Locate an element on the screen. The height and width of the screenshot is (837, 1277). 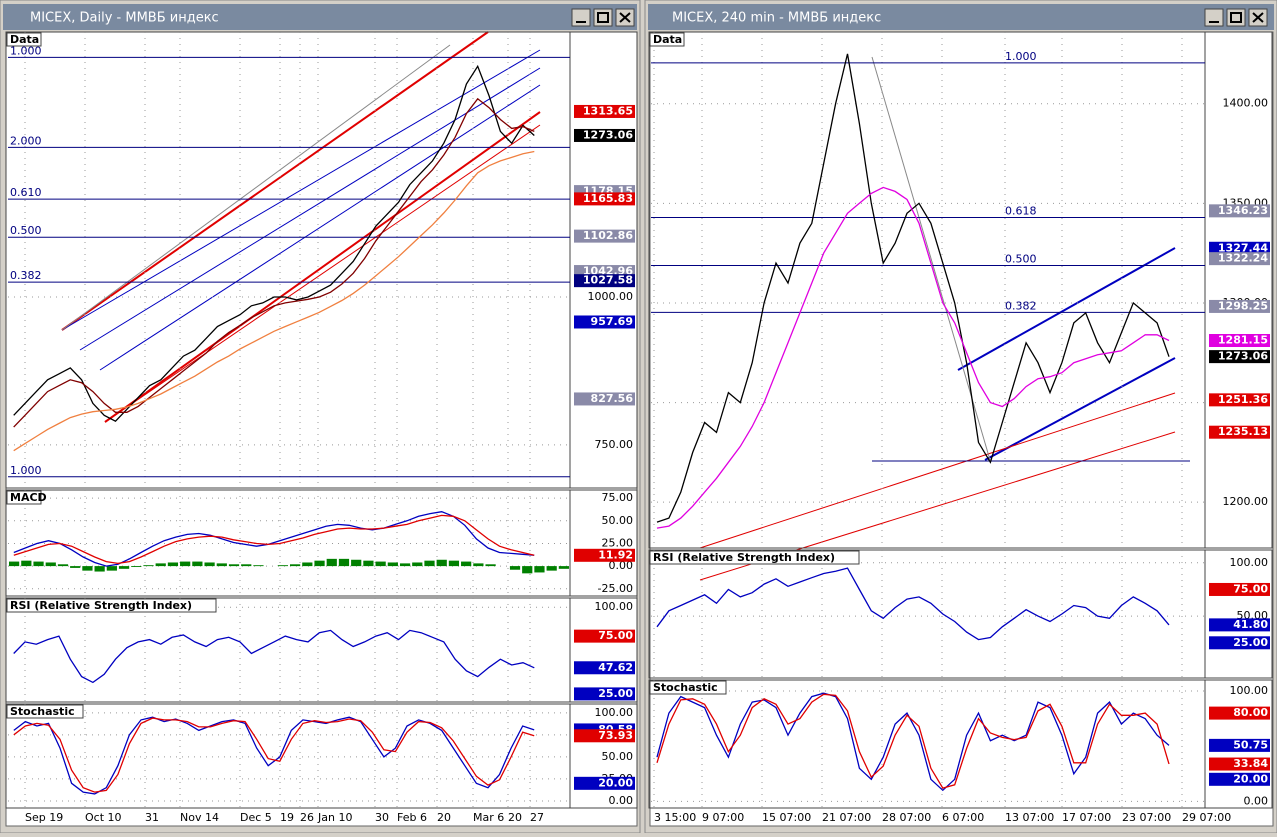
x-tick-label: 27 is located at coordinates (537, 817).